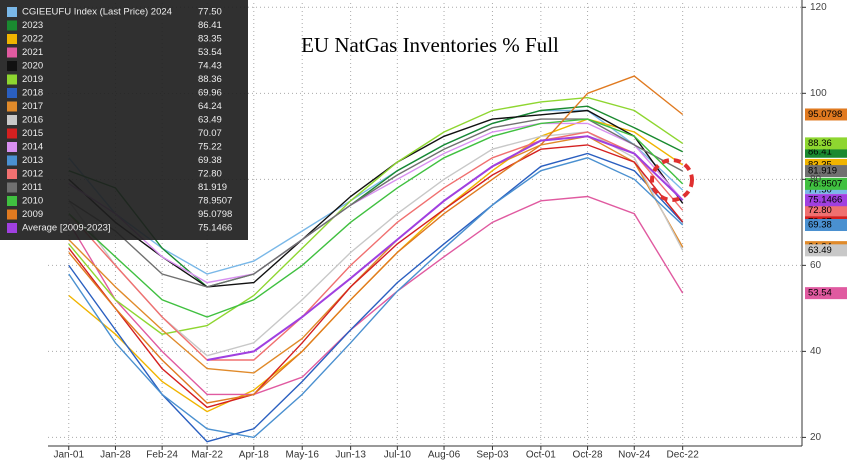  What do you see at coordinates (32, 214) in the screenshot?
I see `legend-label: 2009` at bounding box center [32, 214].